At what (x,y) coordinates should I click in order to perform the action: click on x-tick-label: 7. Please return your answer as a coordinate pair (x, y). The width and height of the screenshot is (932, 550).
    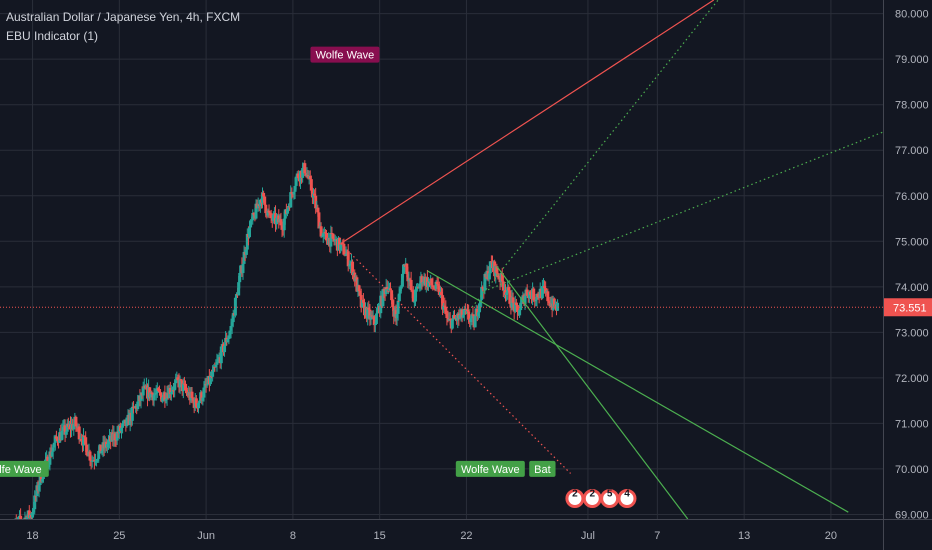
    Looking at the image, I should click on (657, 536).